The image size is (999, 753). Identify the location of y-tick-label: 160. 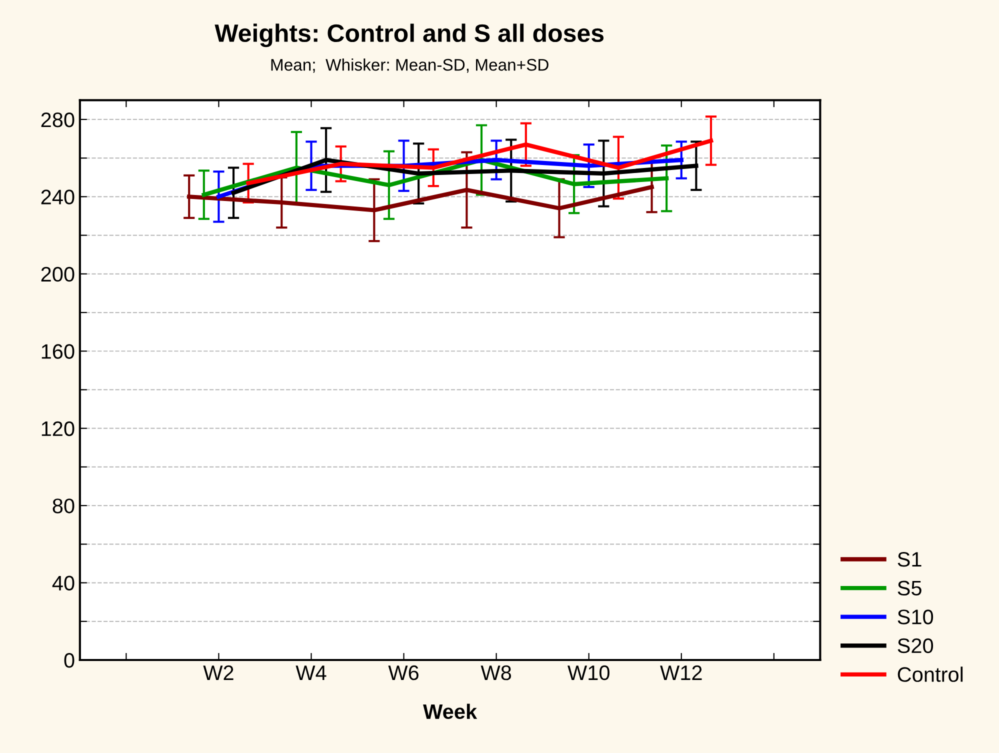
(58, 351).